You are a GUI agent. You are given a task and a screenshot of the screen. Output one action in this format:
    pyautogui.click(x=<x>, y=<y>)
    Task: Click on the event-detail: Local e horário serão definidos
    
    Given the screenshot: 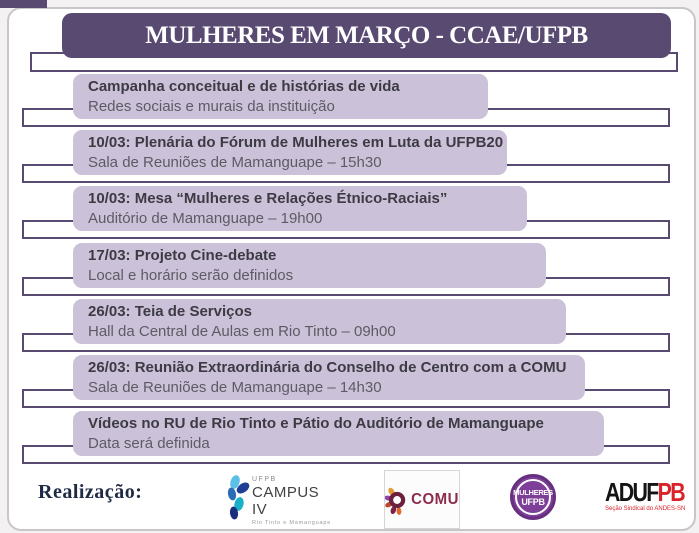 What is the action you would take?
    pyautogui.click(x=191, y=275)
    